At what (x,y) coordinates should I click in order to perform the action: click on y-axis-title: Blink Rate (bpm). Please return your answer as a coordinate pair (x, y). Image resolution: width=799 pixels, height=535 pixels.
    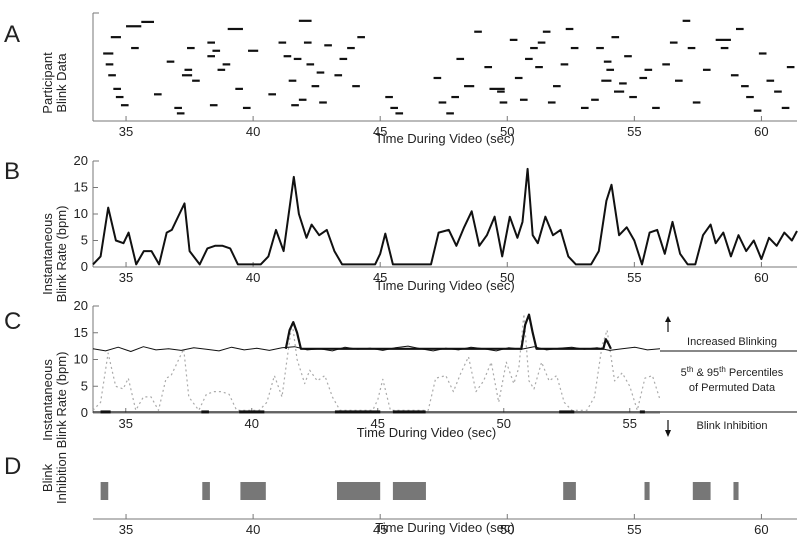
    Looking at the image, I should click on (61, 400).